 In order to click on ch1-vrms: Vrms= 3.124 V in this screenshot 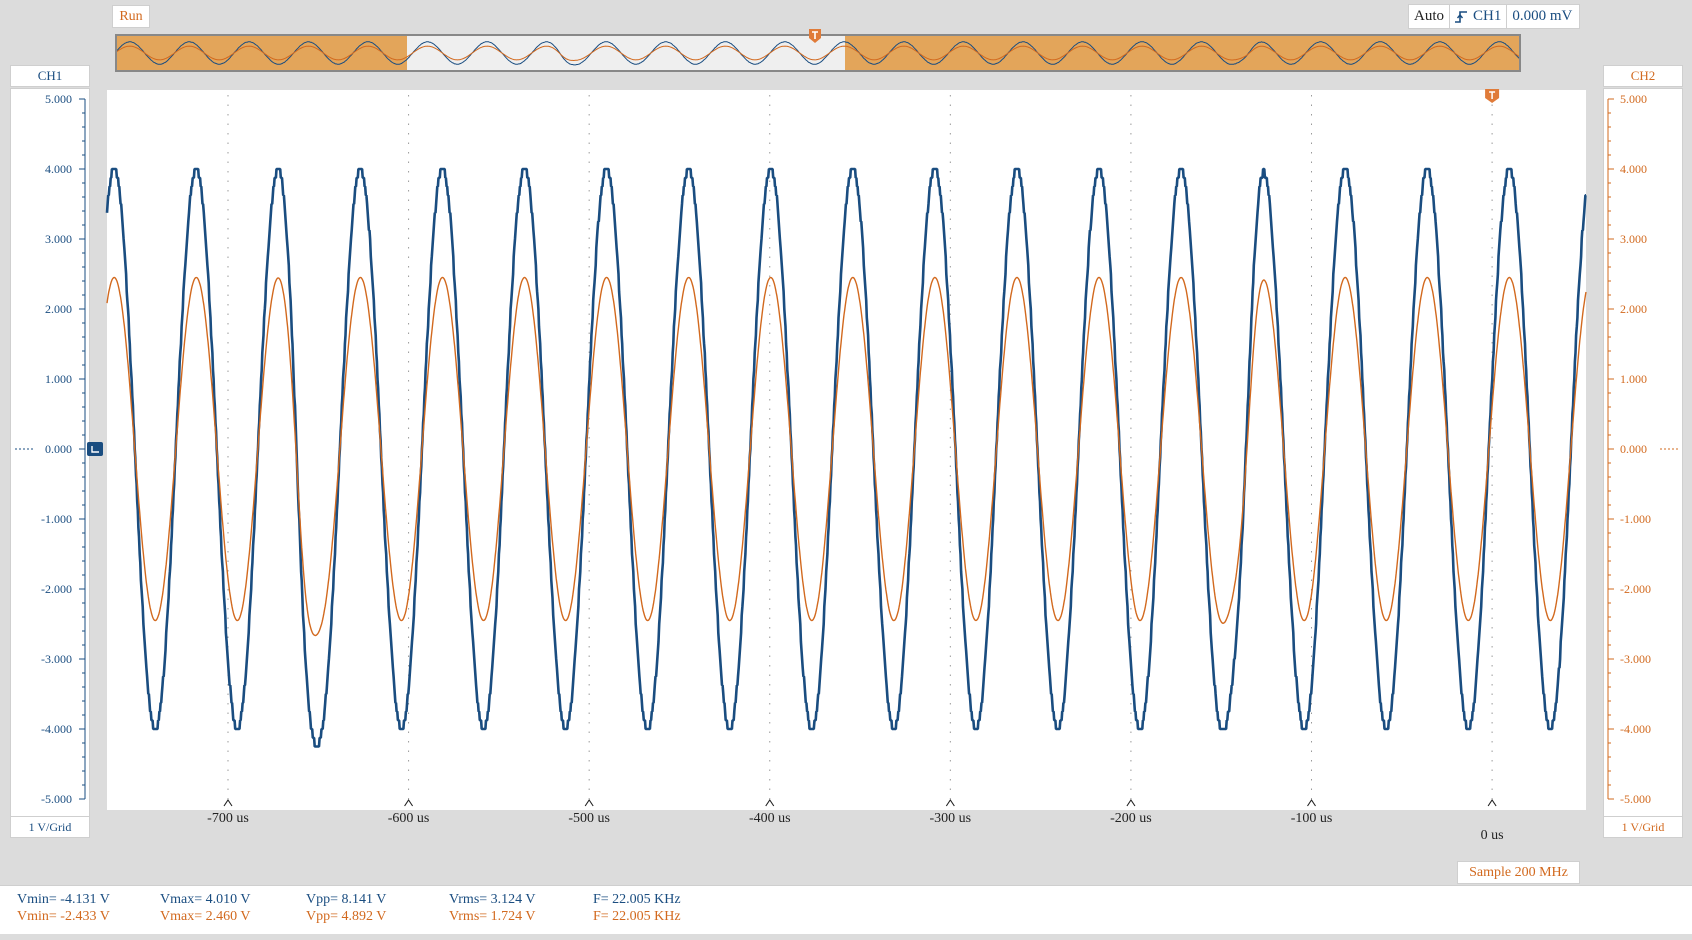, I will do `click(492, 899)`.